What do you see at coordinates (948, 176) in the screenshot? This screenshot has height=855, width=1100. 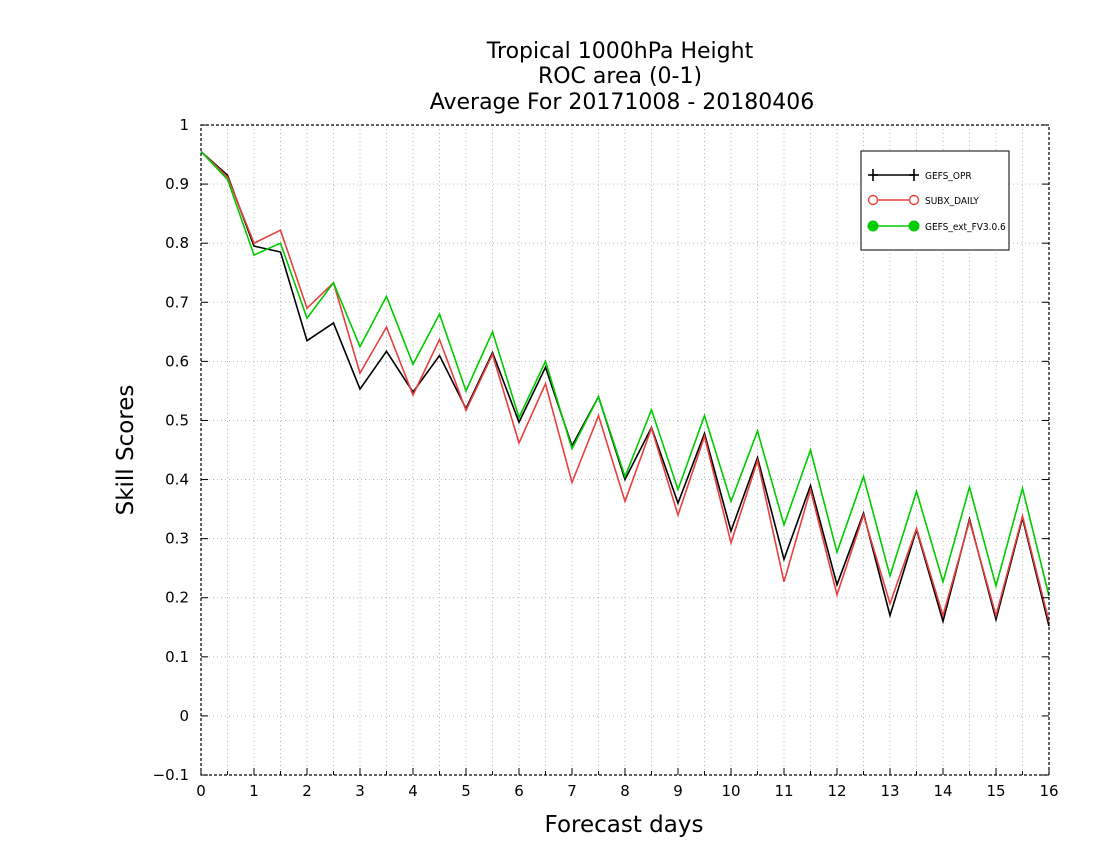 I see `legend-label: GEFS_OPR` at bounding box center [948, 176].